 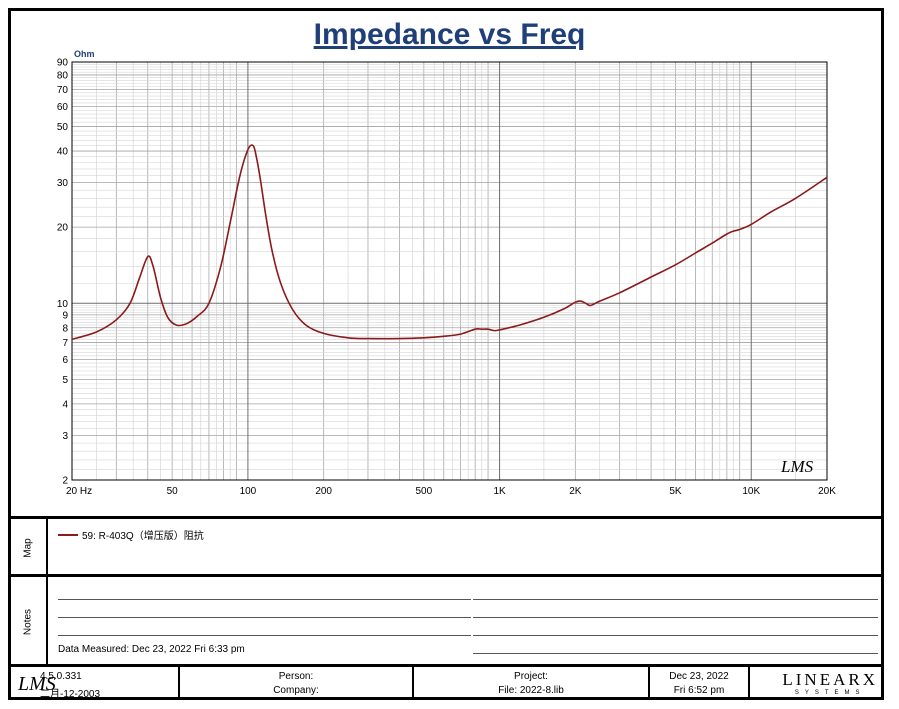 What do you see at coordinates (797, 466) in the screenshot?
I see `lms-watermark: LMS` at bounding box center [797, 466].